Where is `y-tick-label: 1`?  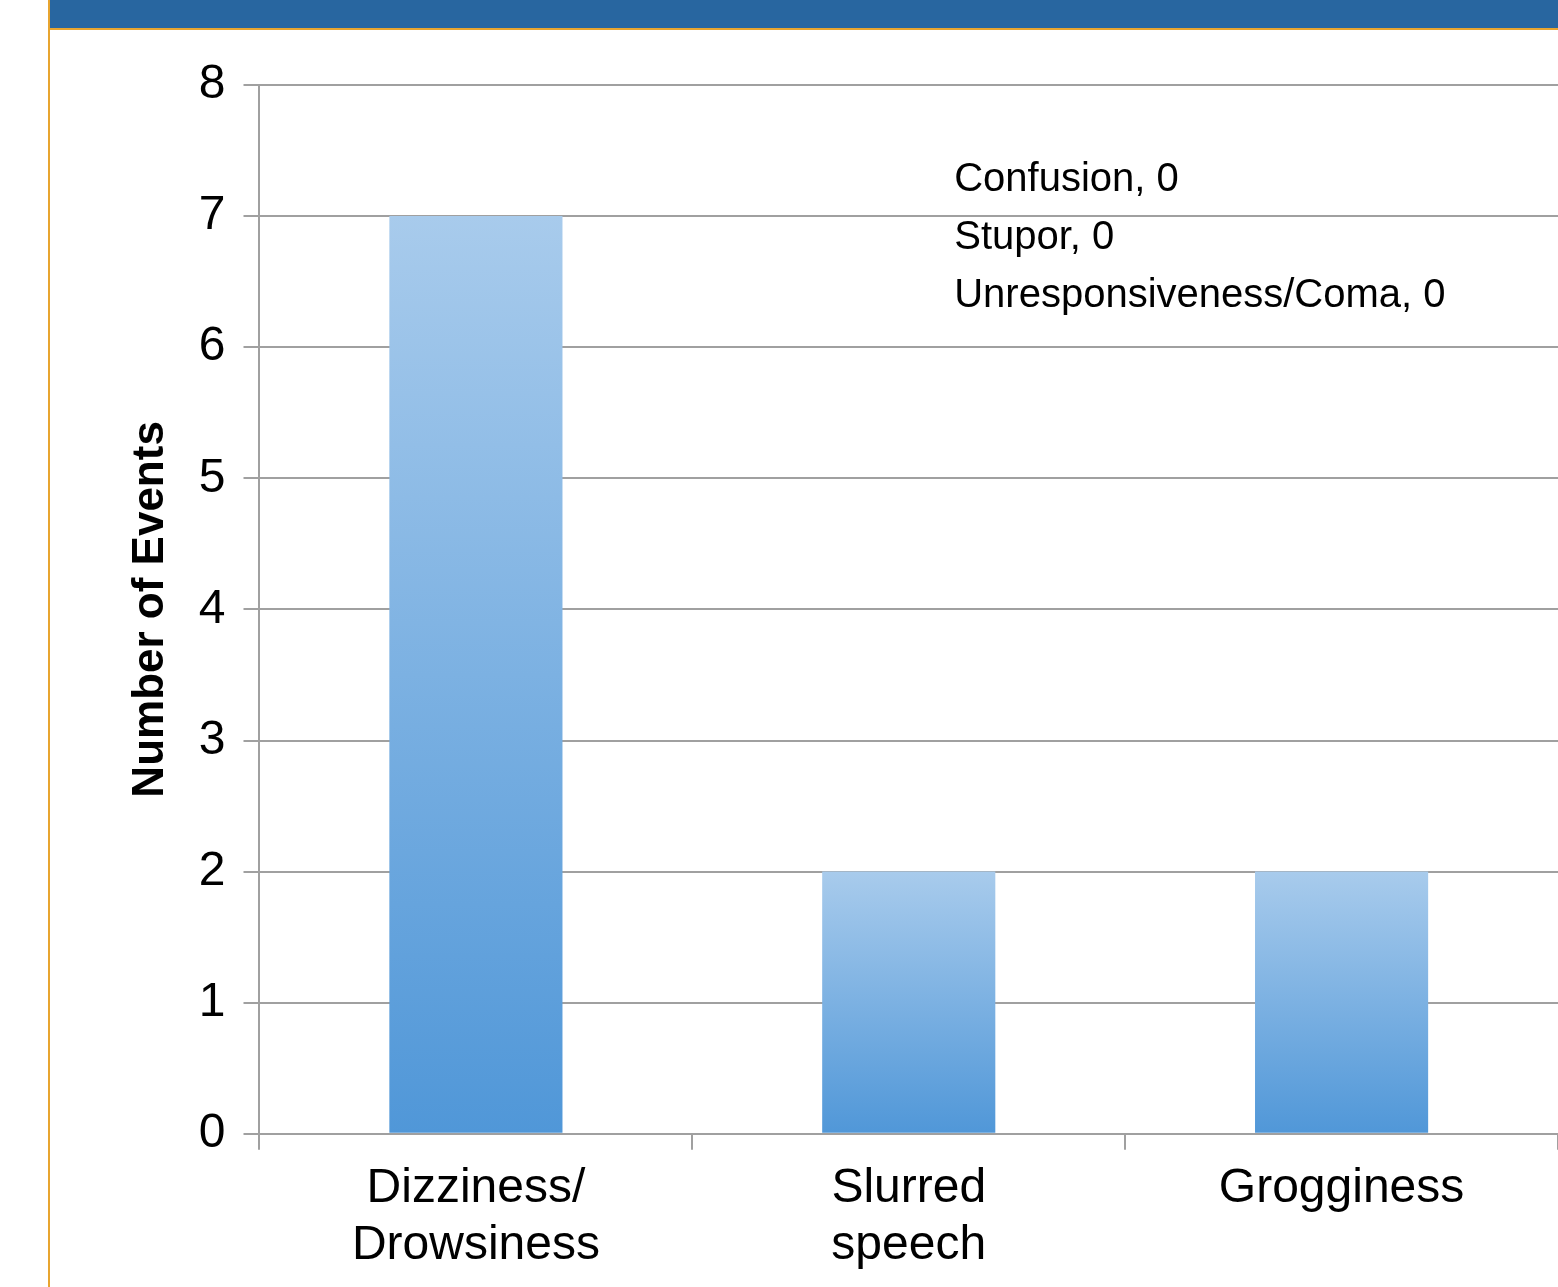
y-tick-label: 1 is located at coordinates (212, 999).